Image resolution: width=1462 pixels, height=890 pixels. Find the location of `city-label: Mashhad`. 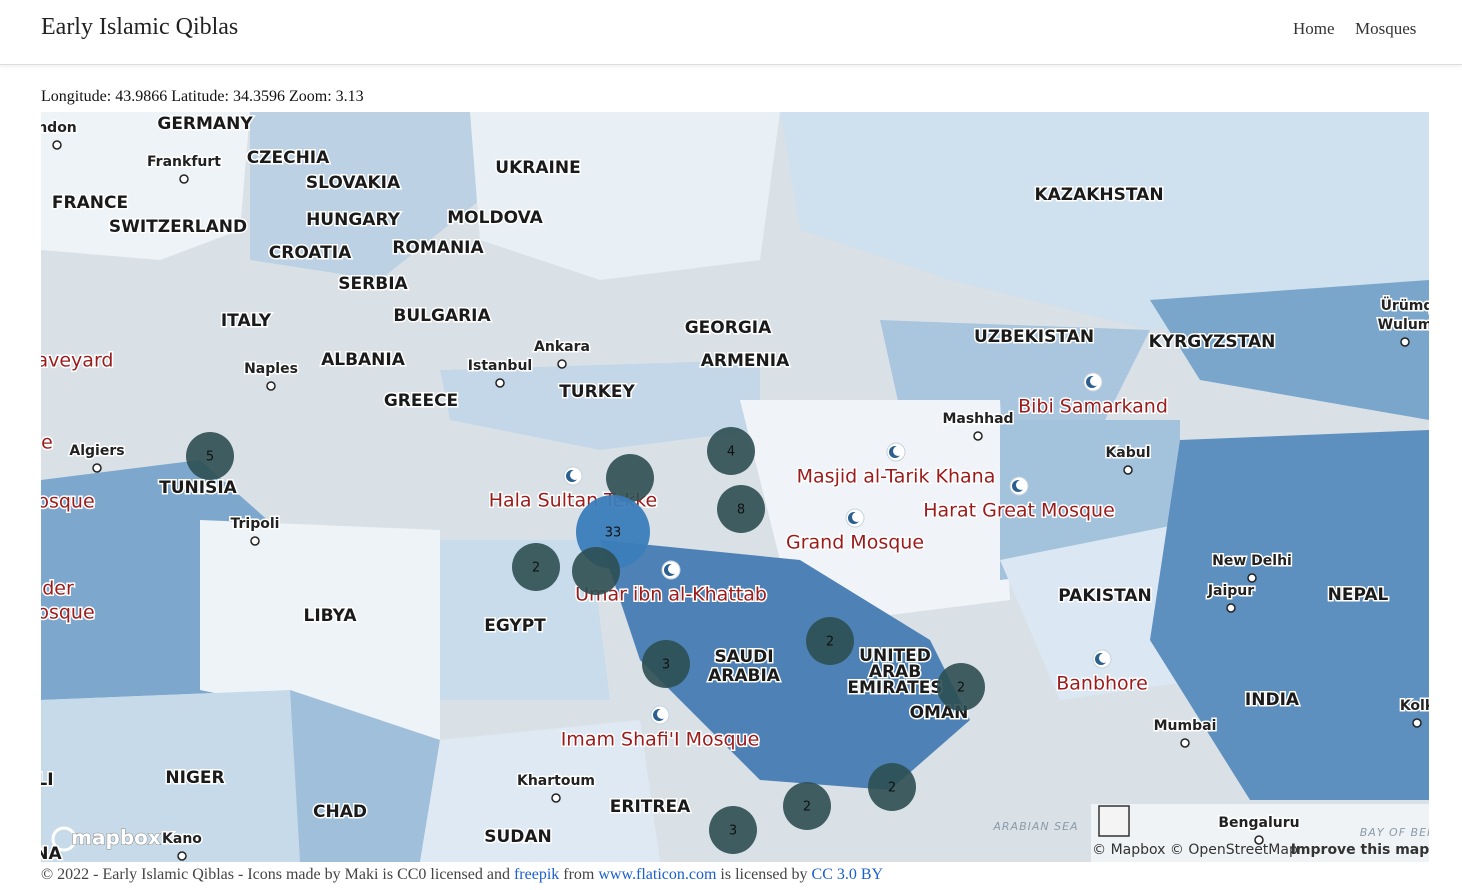

city-label: Mashhad is located at coordinates (977, 419).